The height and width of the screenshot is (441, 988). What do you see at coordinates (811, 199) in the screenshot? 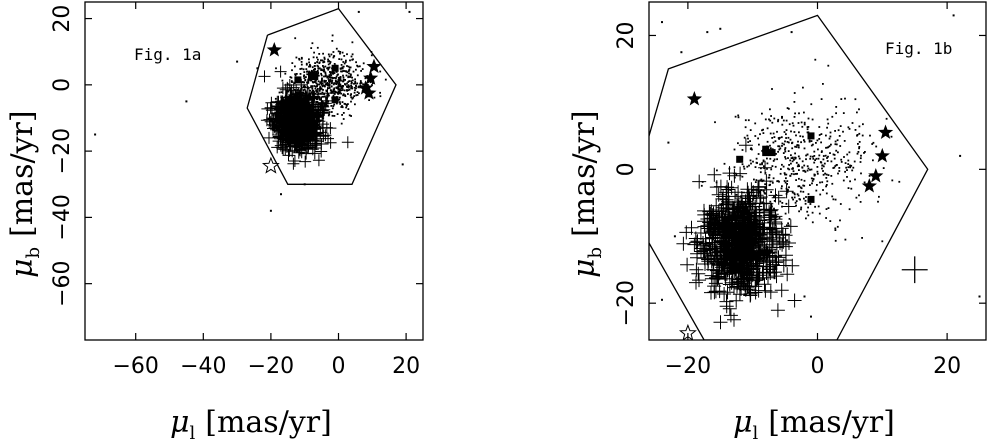
I see `panel-1b-square-marker` at bounding box center [811, 199].